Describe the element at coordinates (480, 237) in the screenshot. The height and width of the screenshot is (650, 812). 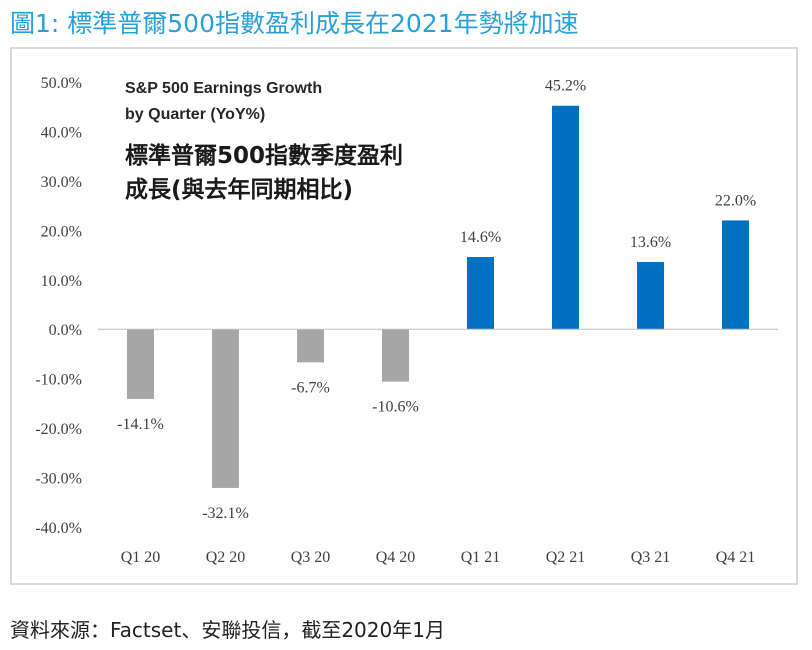
I see `data-label: 14.6%` at that location.